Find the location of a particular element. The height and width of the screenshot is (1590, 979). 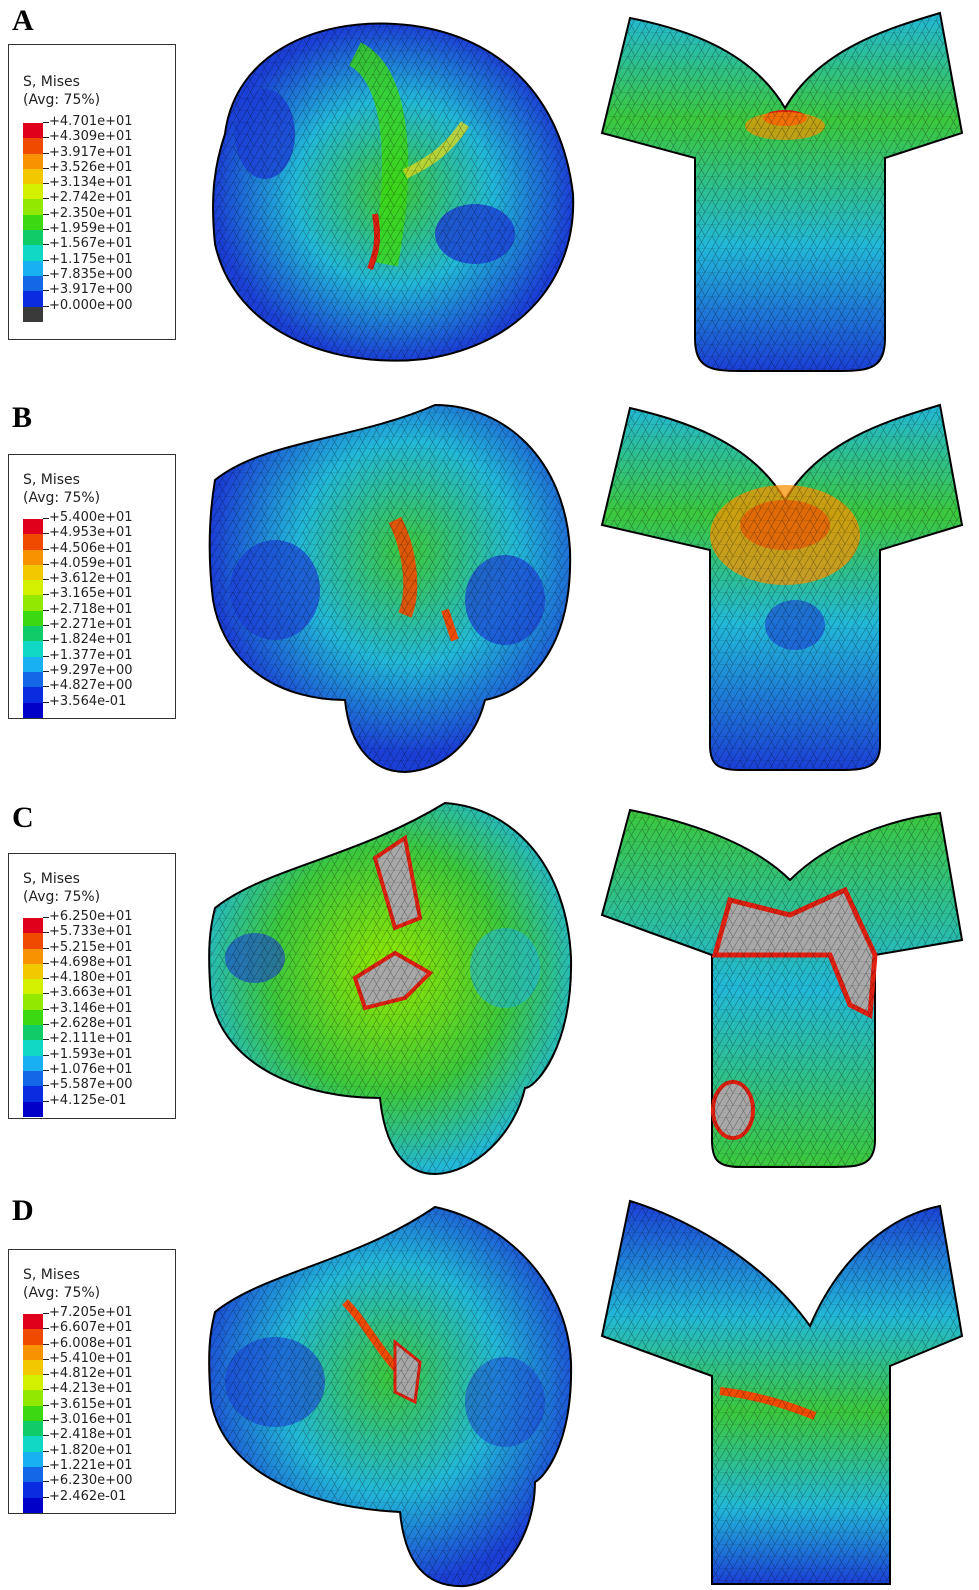

legend-value: +3.134e+01 is located at coordinates (91, 183).